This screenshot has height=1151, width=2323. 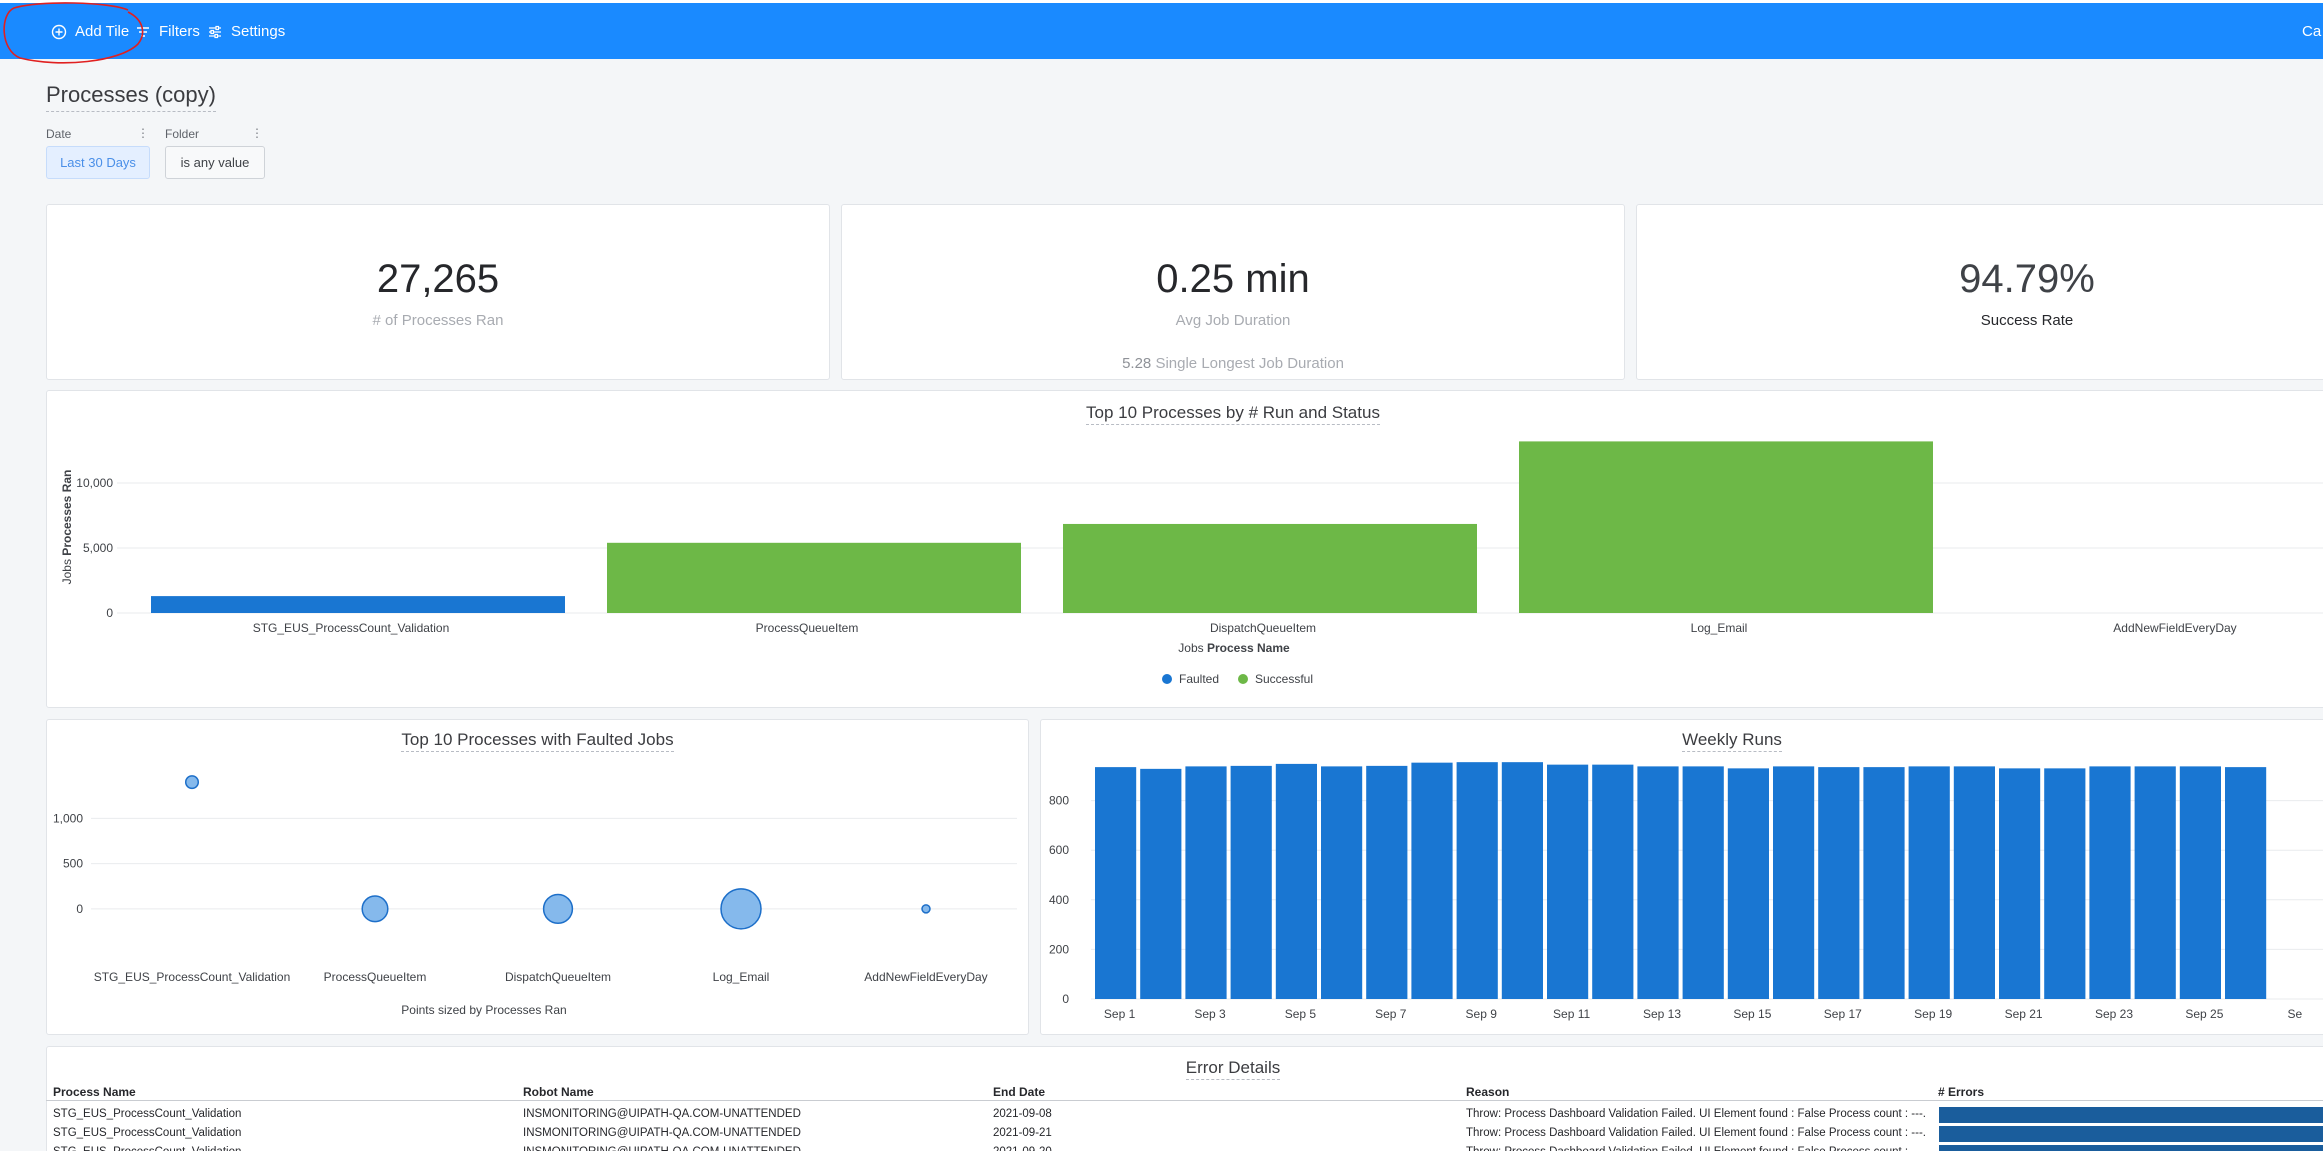 I want to click on settings-button: Settings, so click(x=246, y=31).